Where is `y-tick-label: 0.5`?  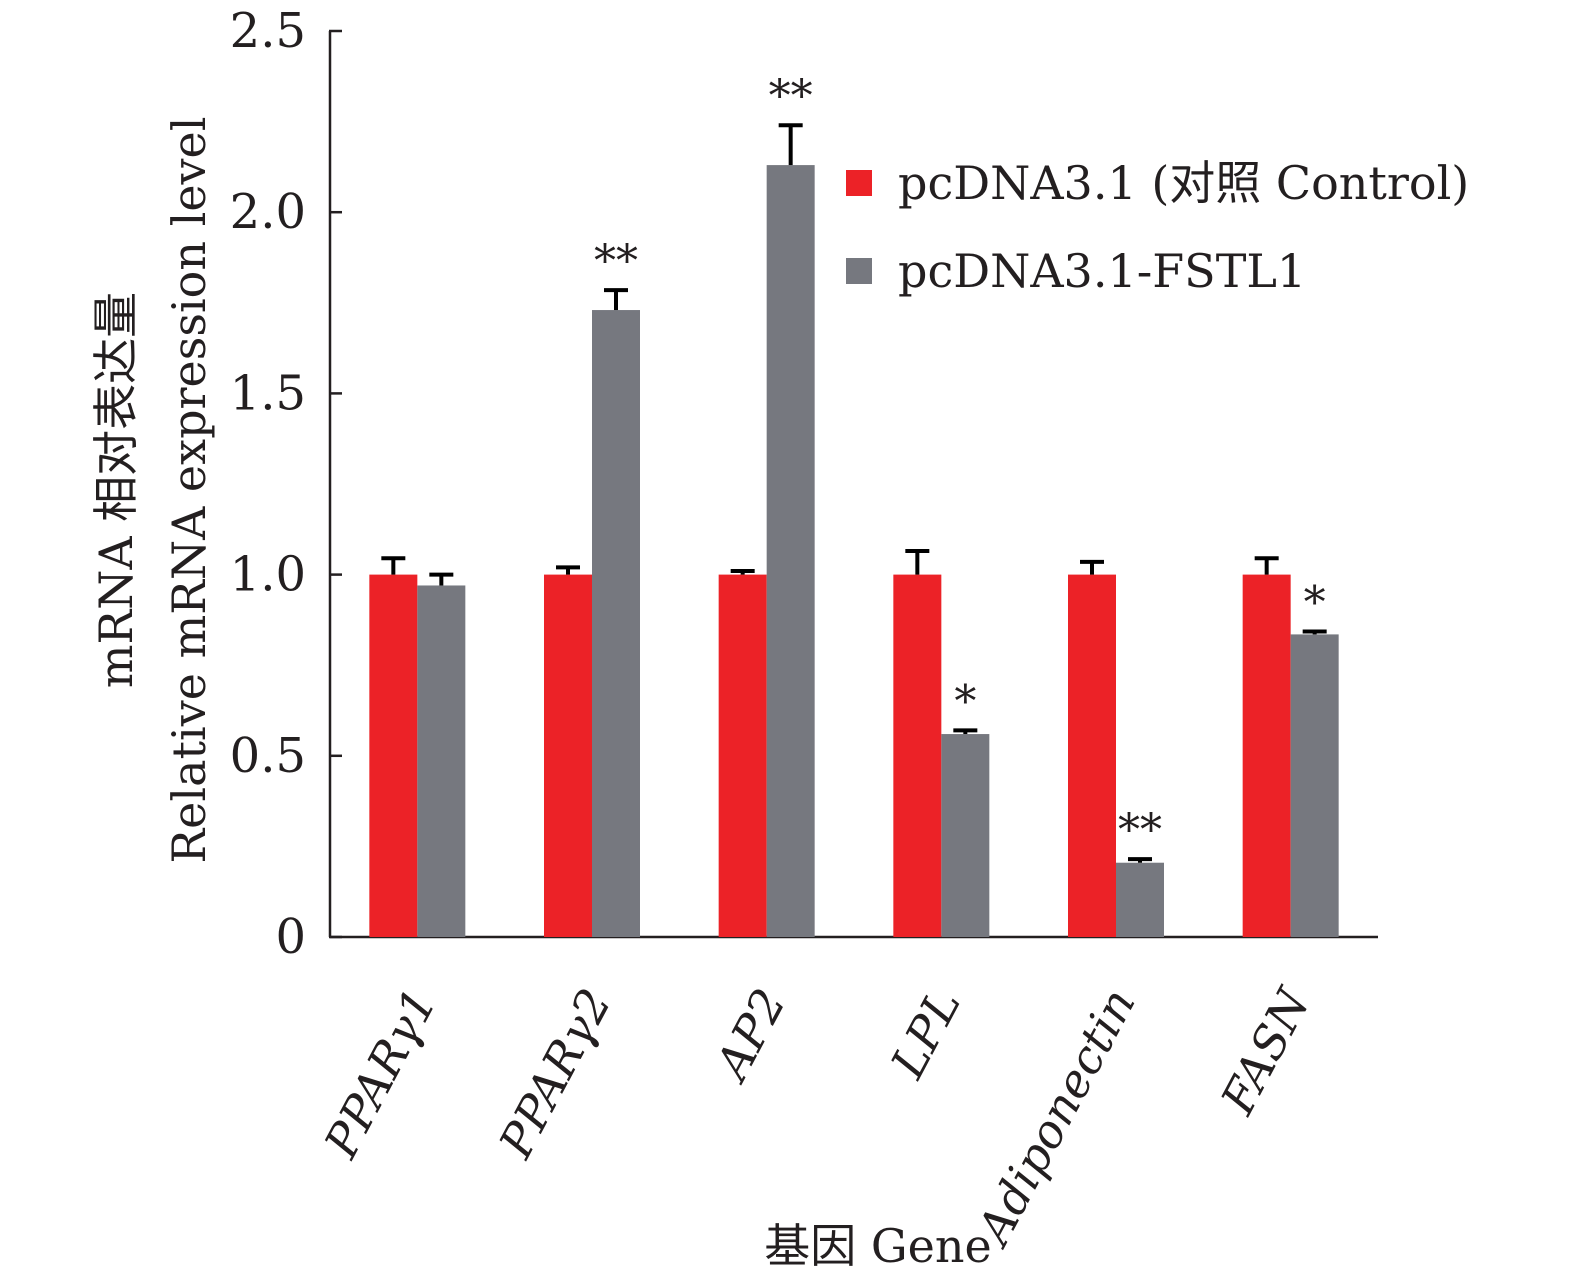
y-tick-label: 0.5 is located at coordinates (268, 756).